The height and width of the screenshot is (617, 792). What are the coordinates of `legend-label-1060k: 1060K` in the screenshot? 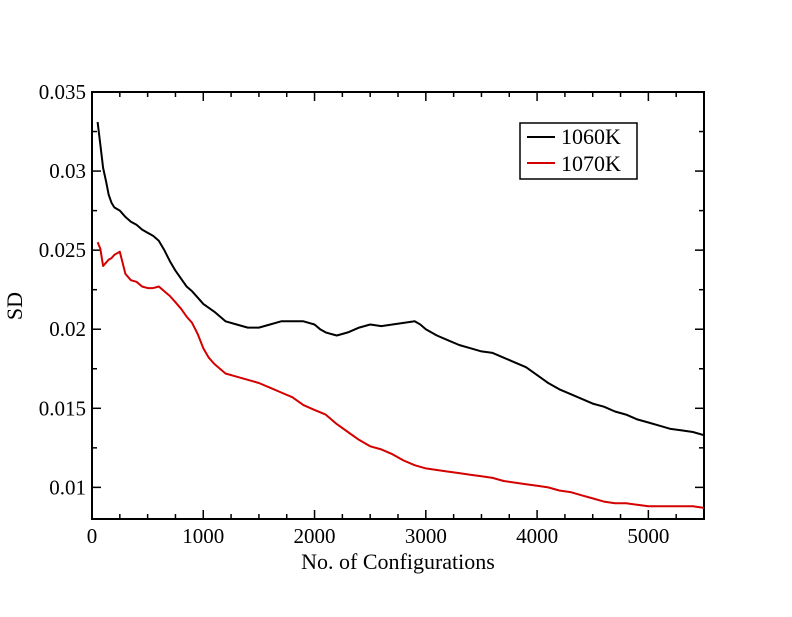 It's located at (591, 136).